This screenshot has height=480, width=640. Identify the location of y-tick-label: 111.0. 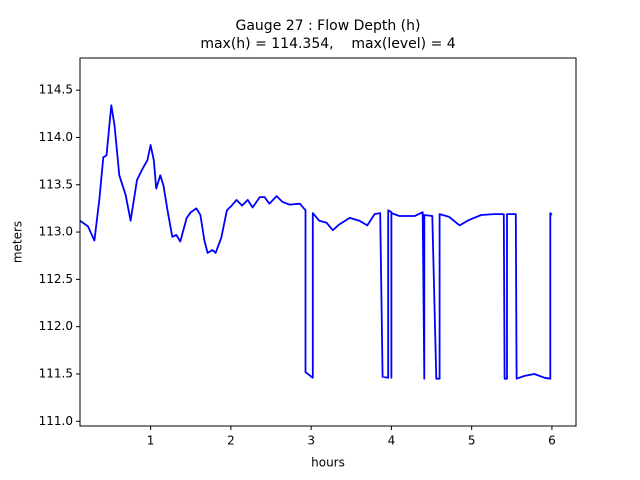
(56, 421).